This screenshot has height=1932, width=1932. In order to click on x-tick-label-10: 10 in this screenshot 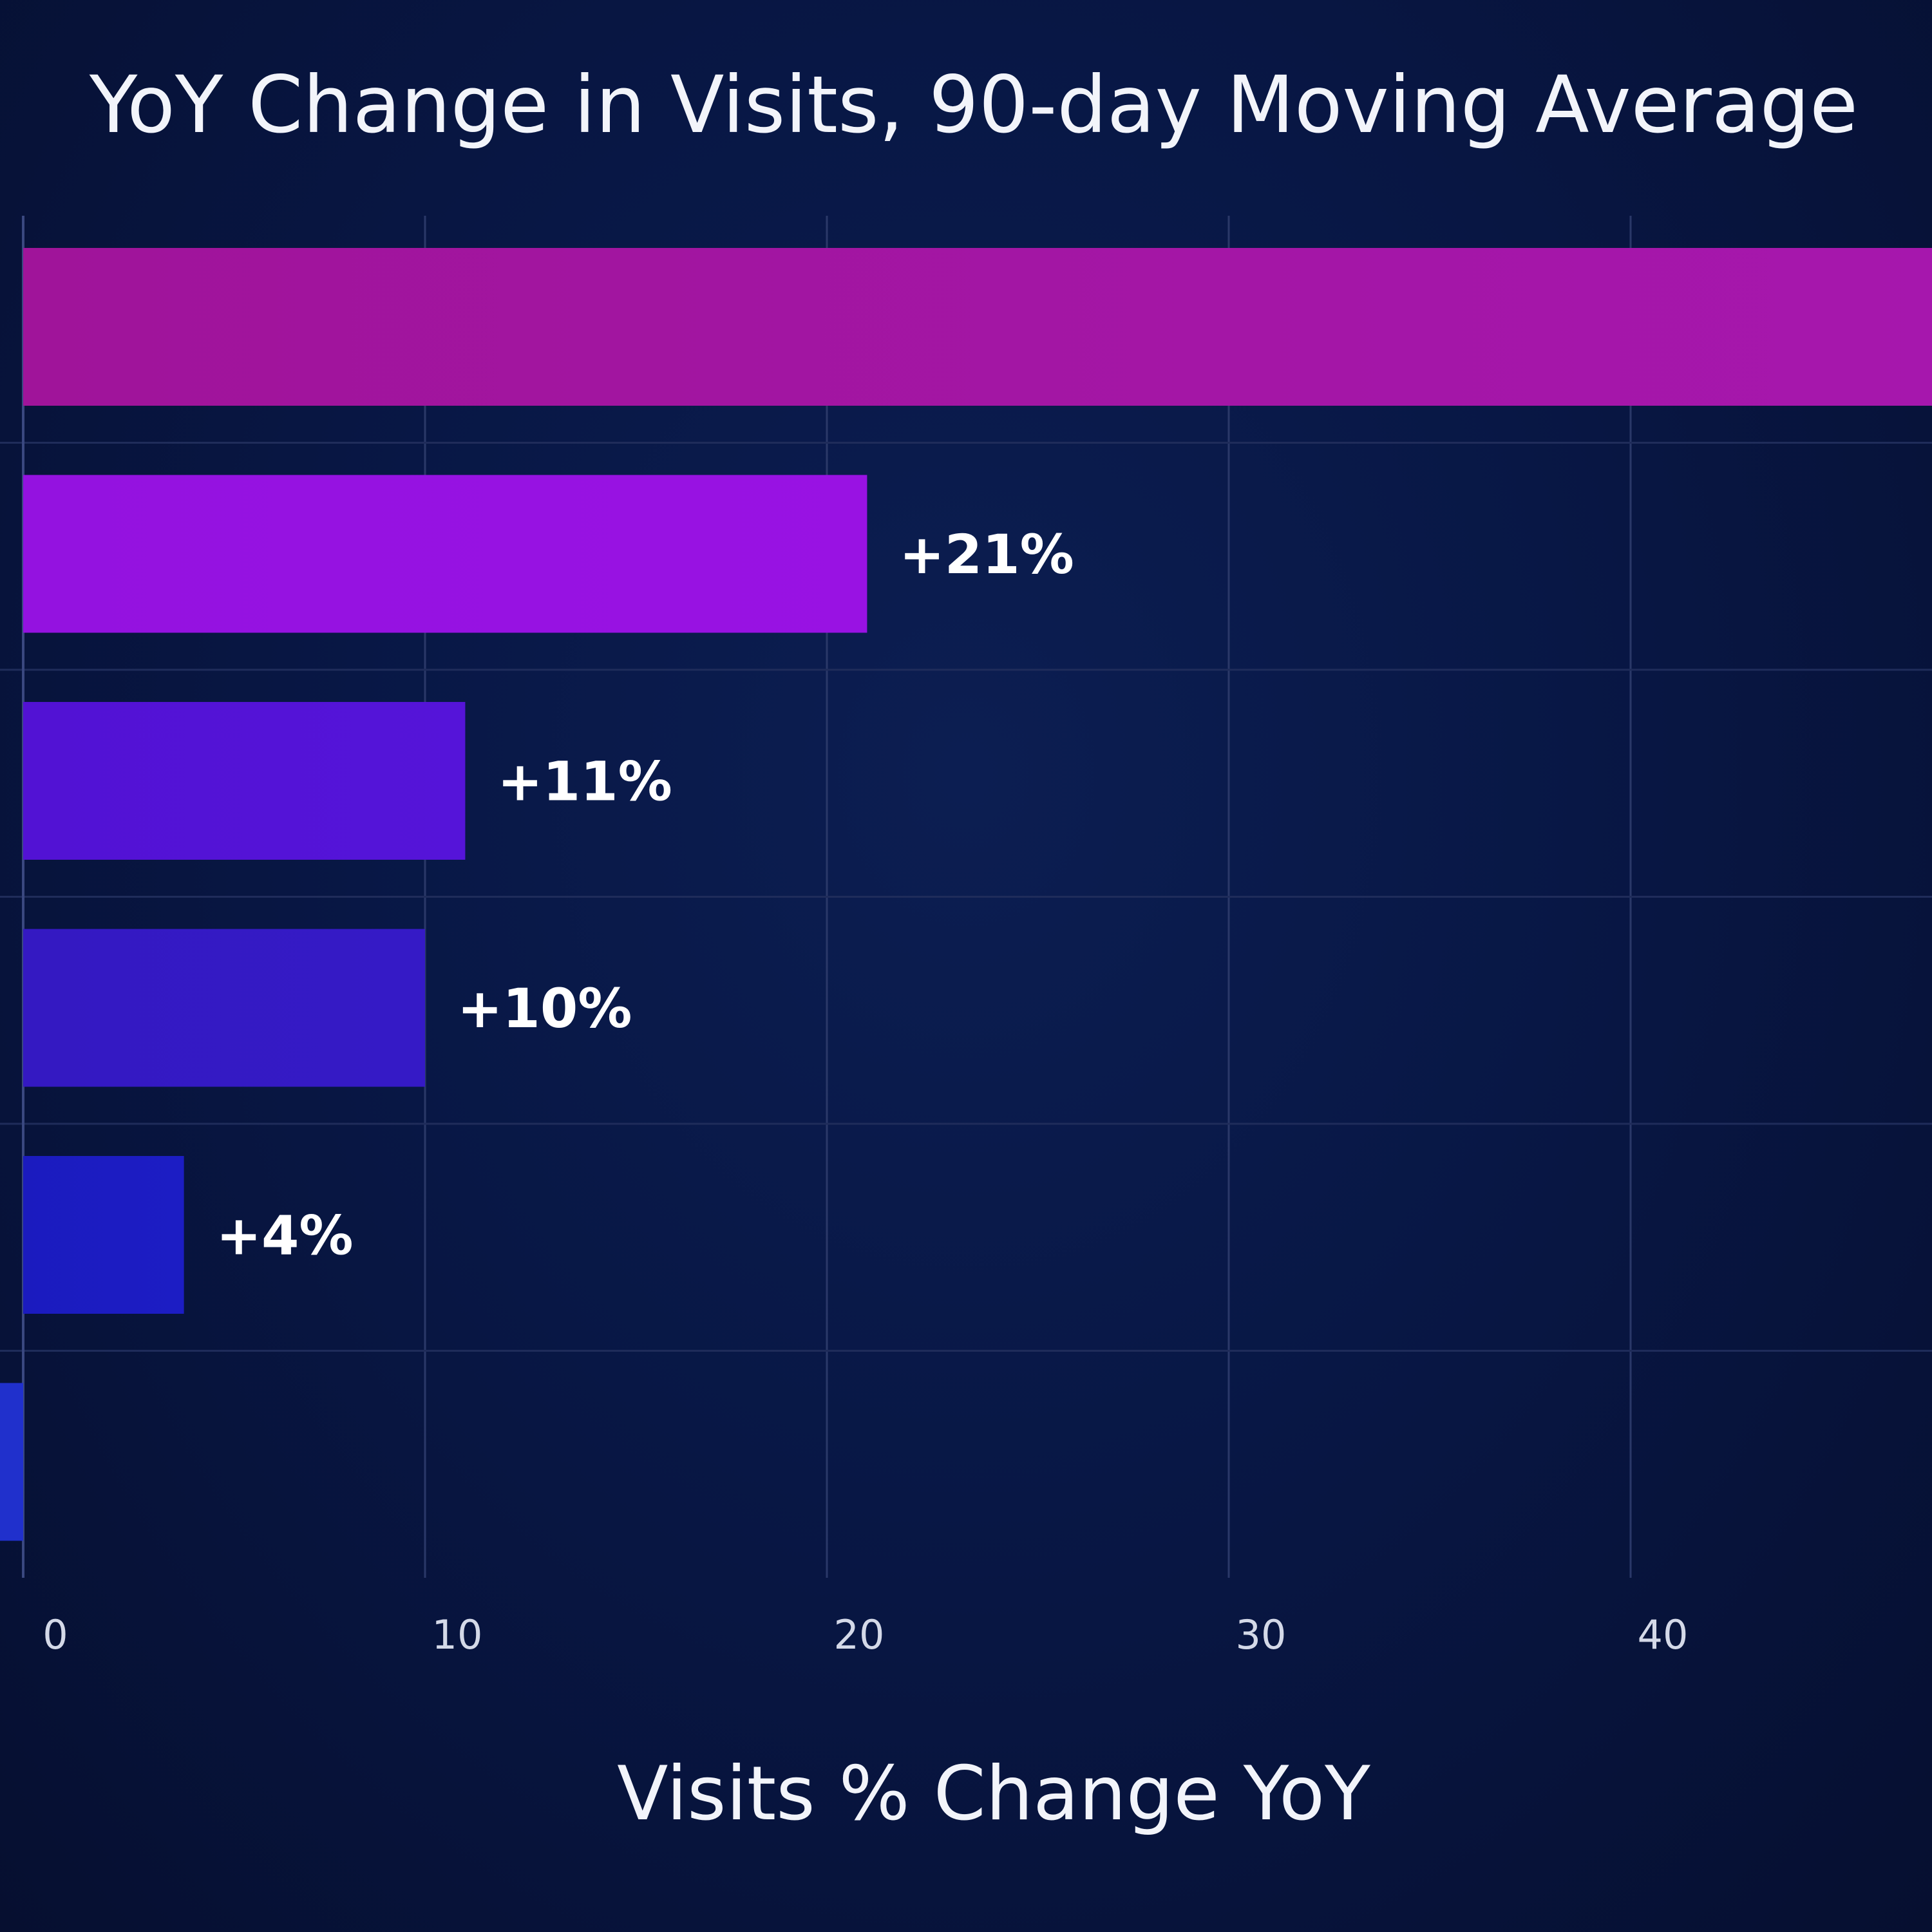, I will do `click(458, 1634)`.